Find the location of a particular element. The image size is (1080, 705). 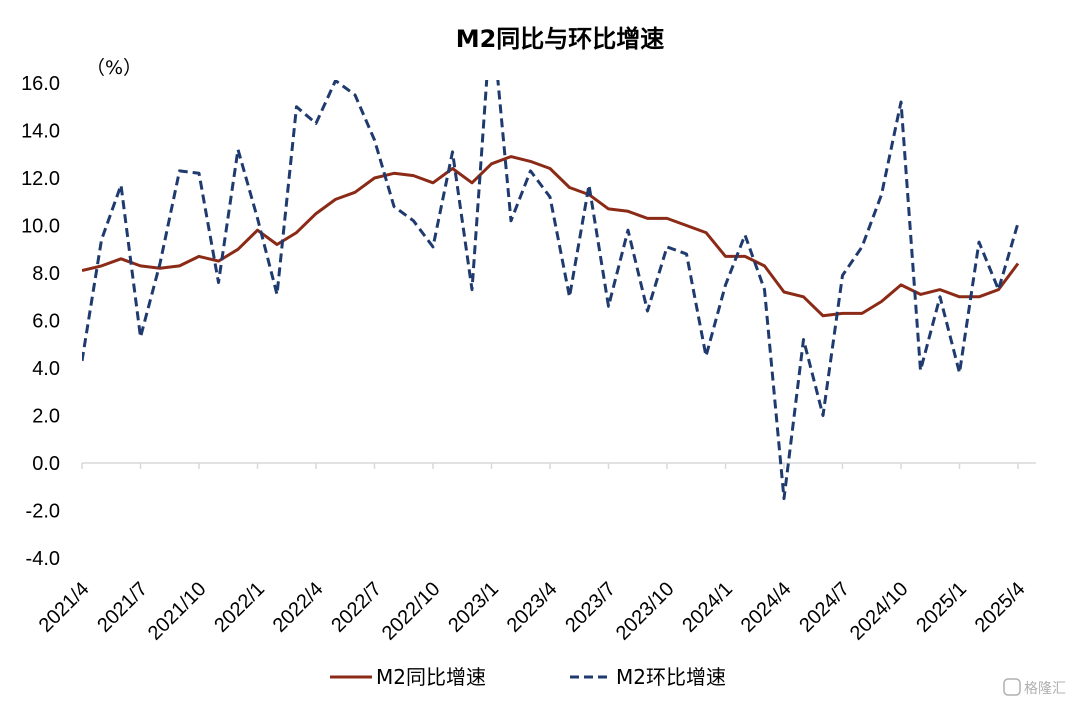

x-tick-label: 2024/4 is located at coordinates (766, 607).